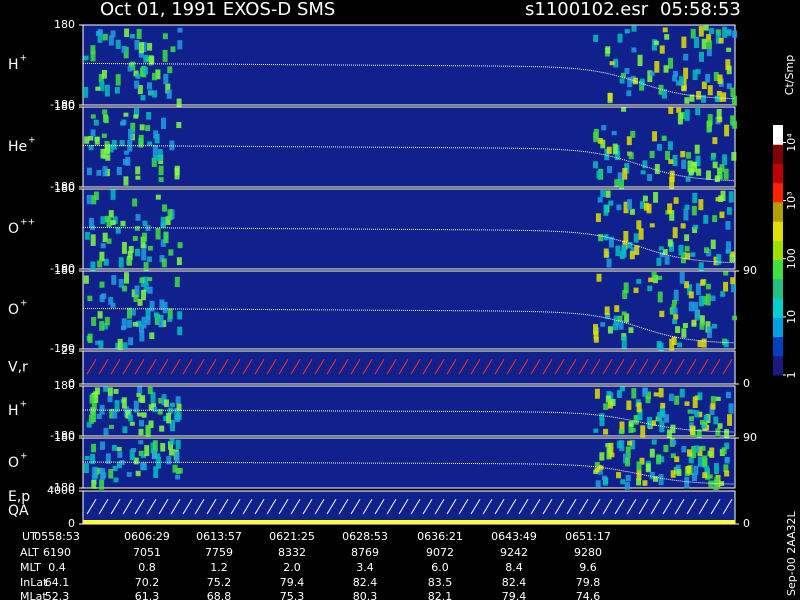 This screenshot has width=800, height=600. I want to click on table-cell: 0613:57, so click(219, 536).